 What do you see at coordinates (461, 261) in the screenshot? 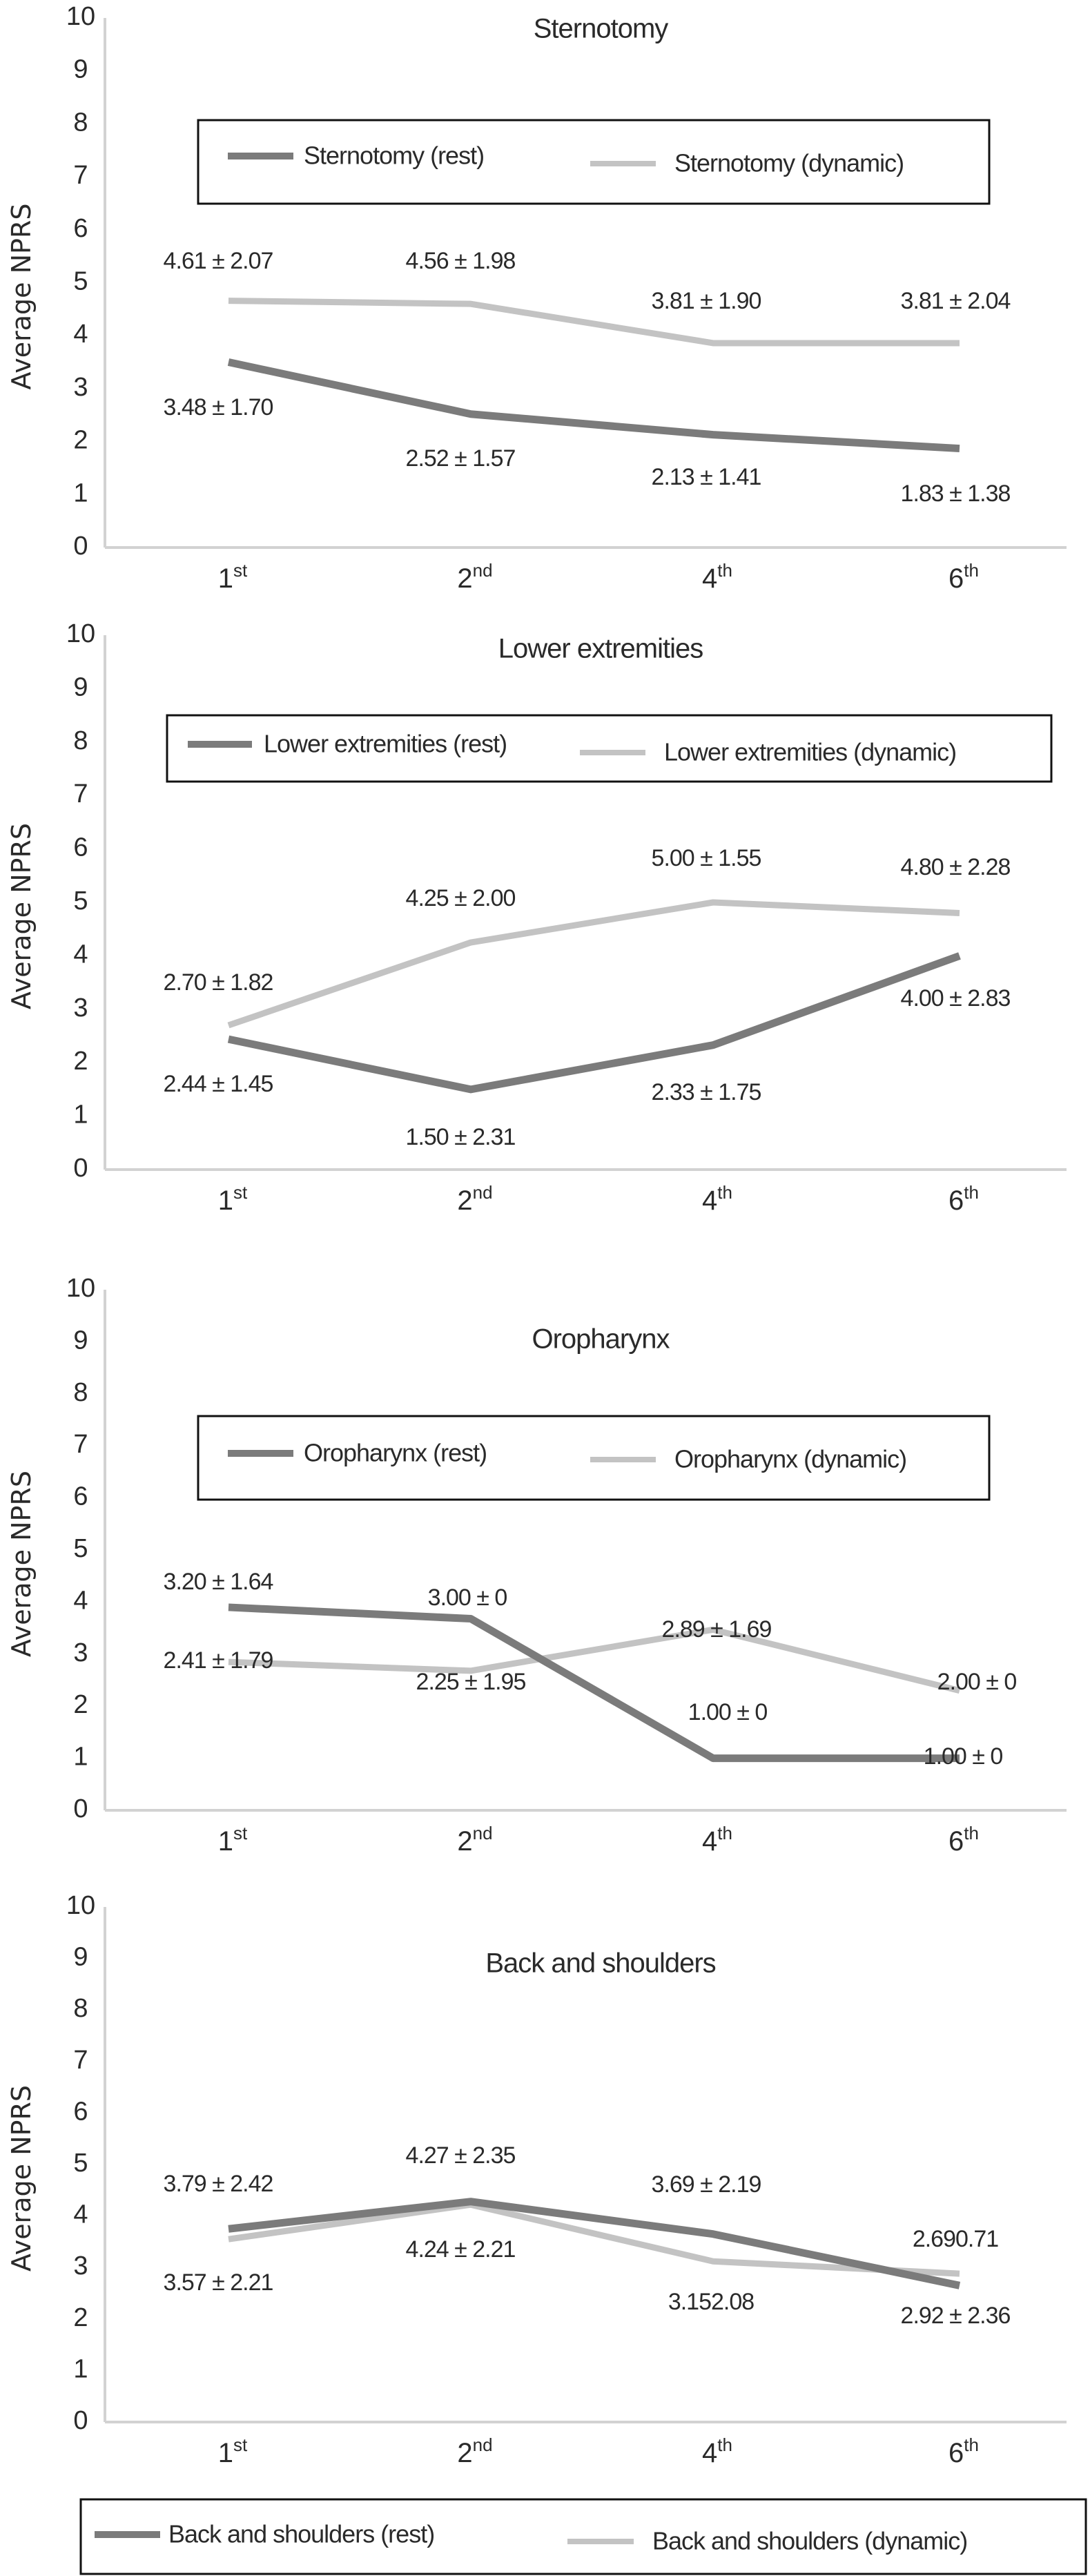
I see `data-label-dynamic: 4.56 ± 1.98` at bounding box center [461, 261].